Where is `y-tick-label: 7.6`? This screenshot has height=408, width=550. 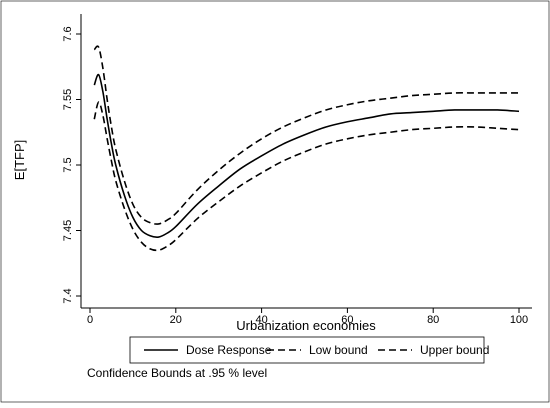 y-tick-label: 7.6 is located at coordinates (68, 33).